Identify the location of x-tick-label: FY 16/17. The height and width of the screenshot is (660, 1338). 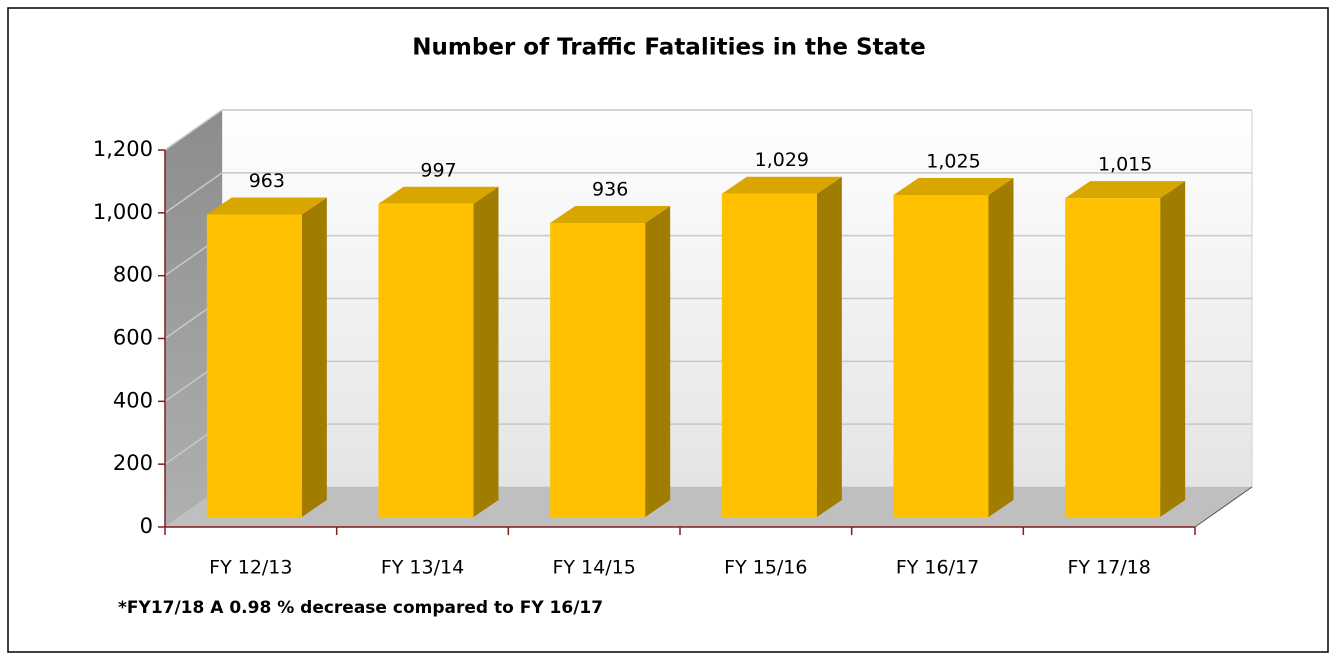
(937, 568).